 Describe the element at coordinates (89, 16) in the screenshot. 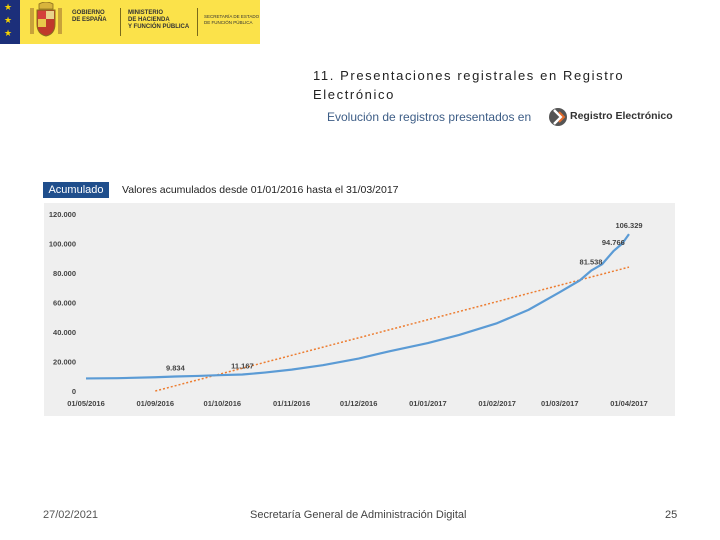

I see `government-label: GOBIERNO DE ESPAÑA` at that location.